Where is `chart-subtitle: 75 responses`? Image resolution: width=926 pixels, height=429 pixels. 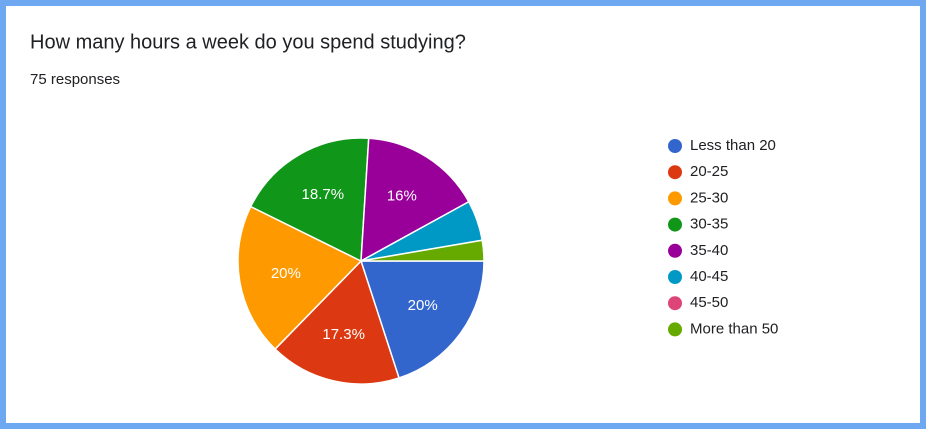
chart-subtitle: 75 responses is located at coordinates (75, 79).